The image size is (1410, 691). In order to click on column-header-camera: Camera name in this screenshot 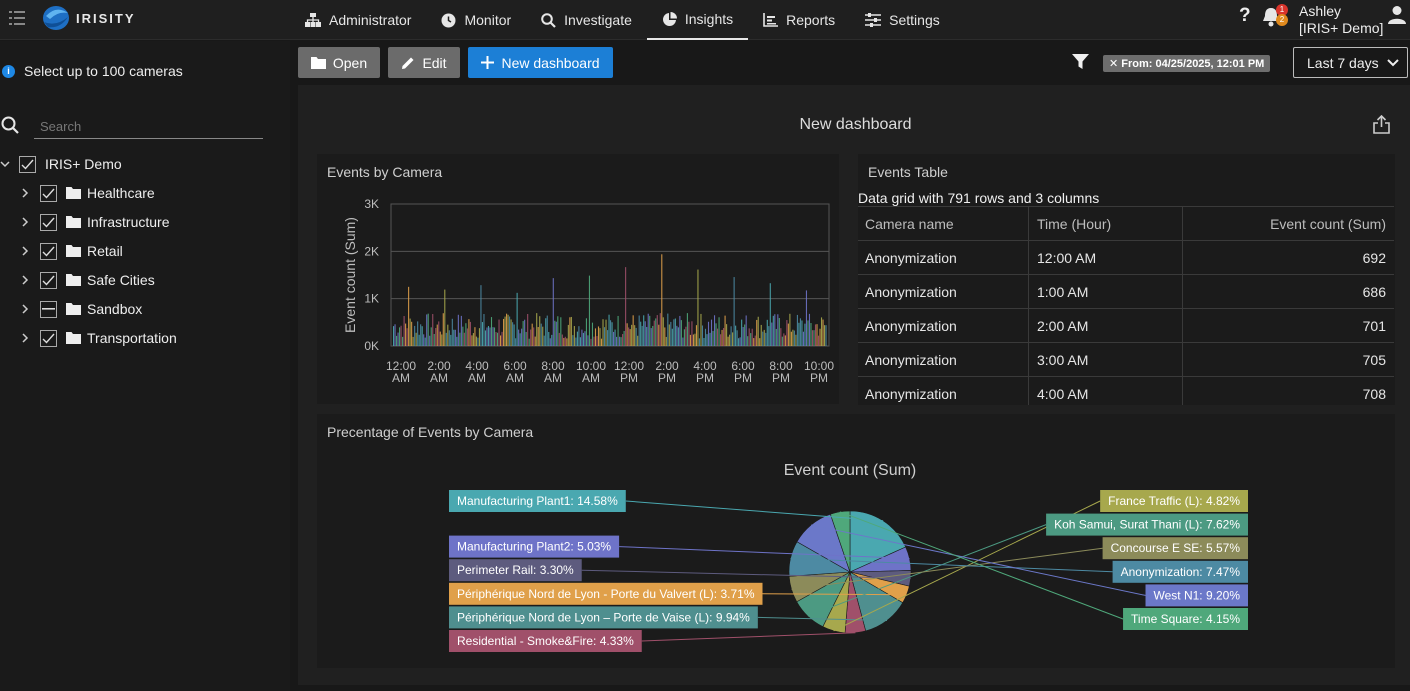, I will do `click(943, 223)`.